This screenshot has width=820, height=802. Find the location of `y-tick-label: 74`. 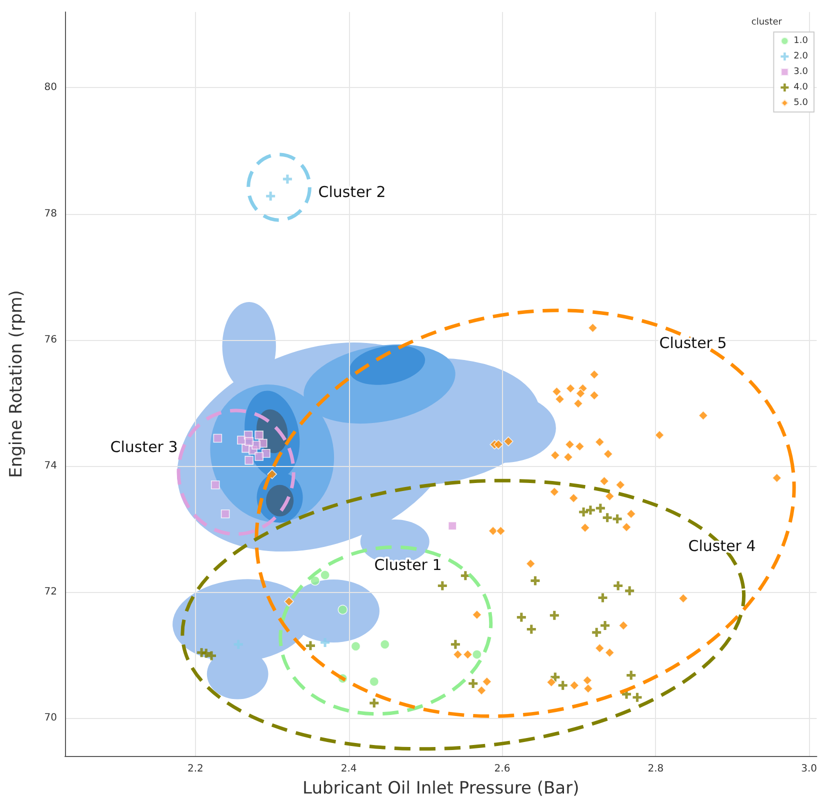

y-tick-label: 74 is located at coordinates (50, 466).